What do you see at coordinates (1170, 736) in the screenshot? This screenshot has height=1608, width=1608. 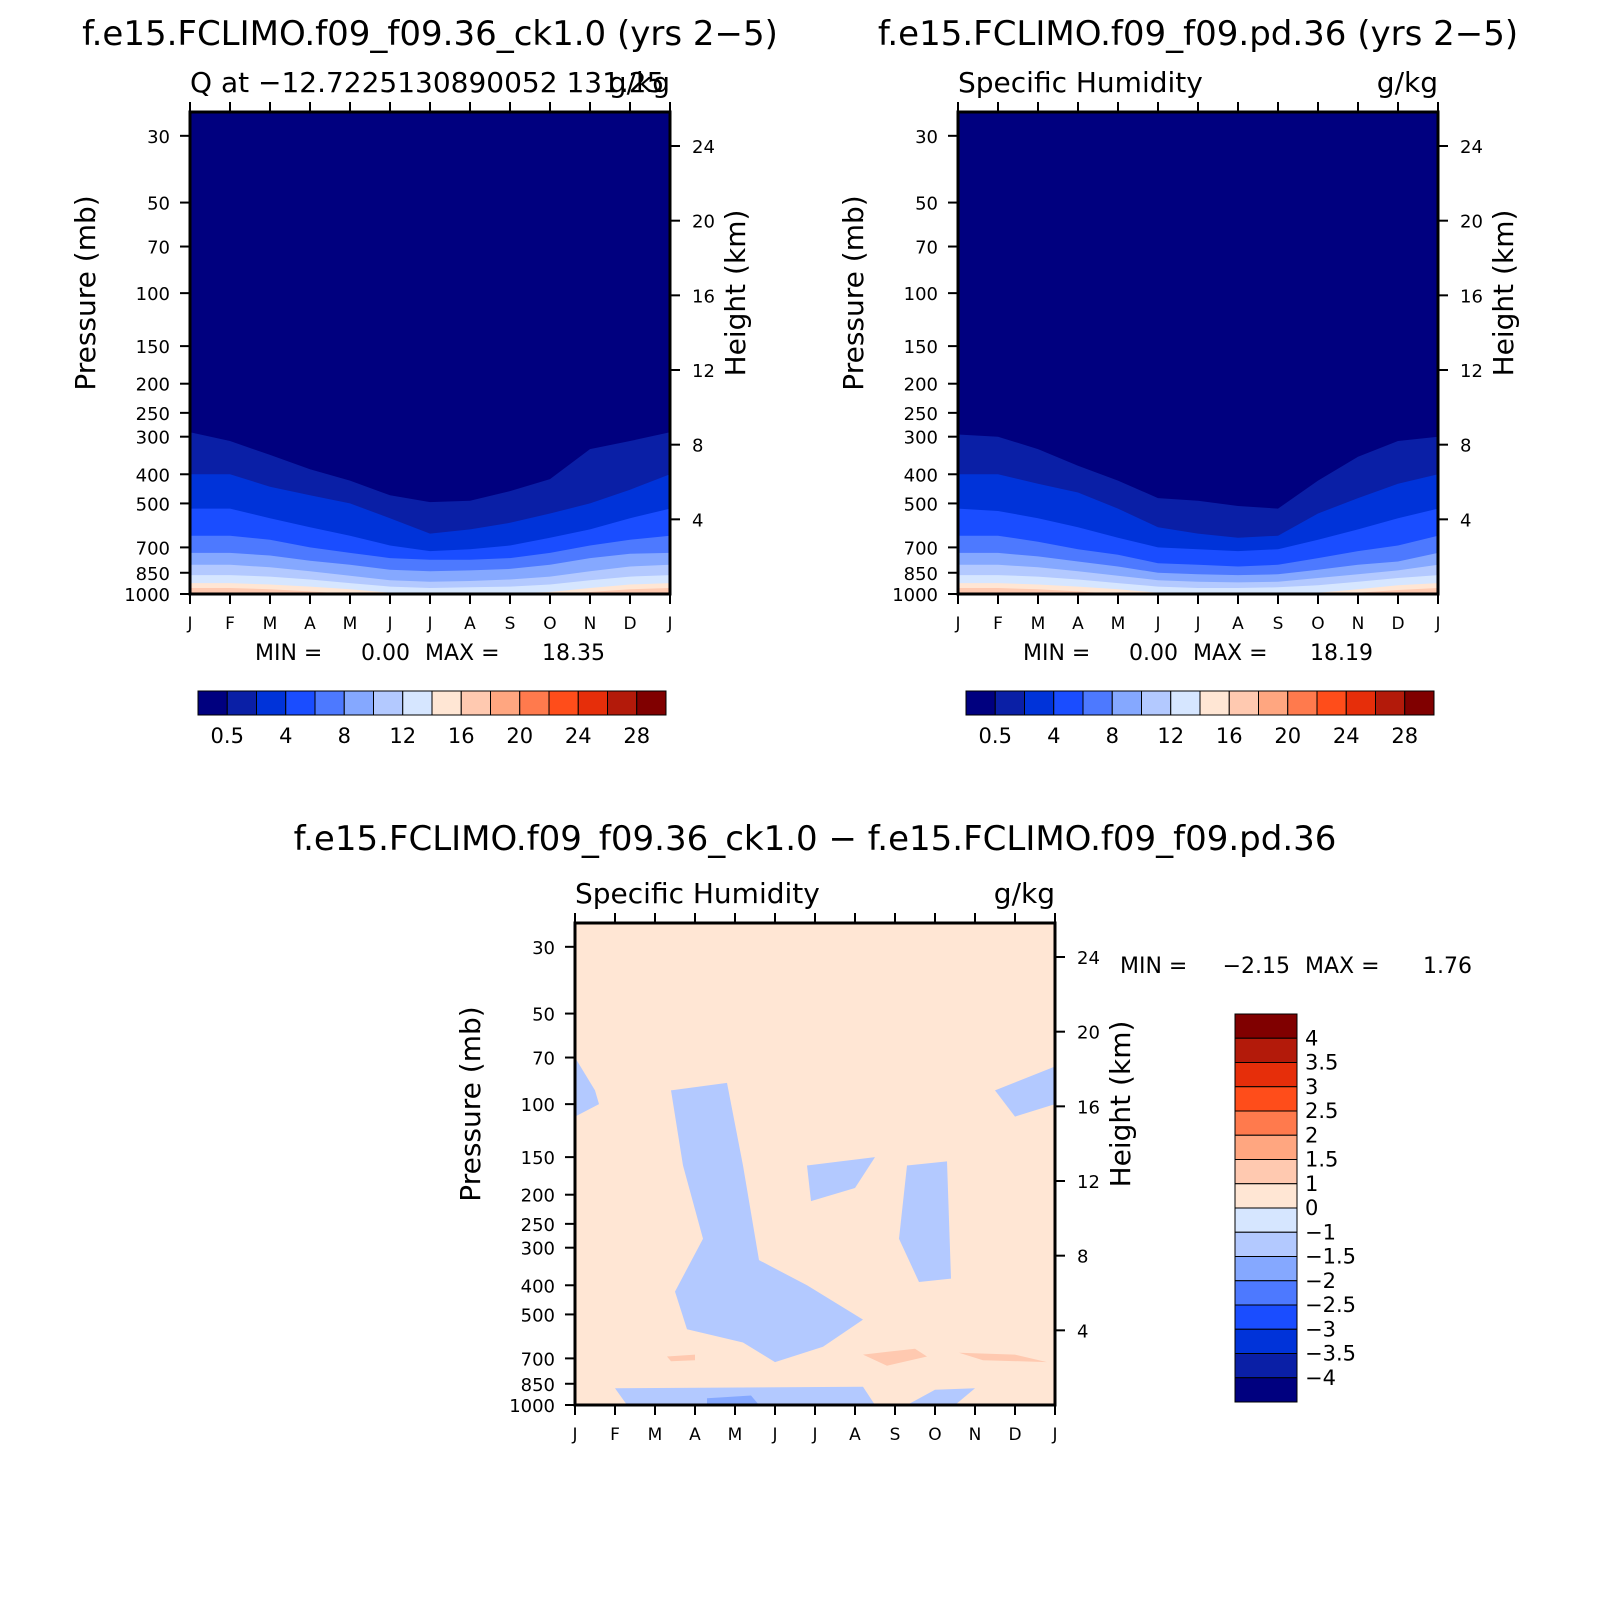 I see `colorbar-label: 12` at bounding box center [1170, 736].